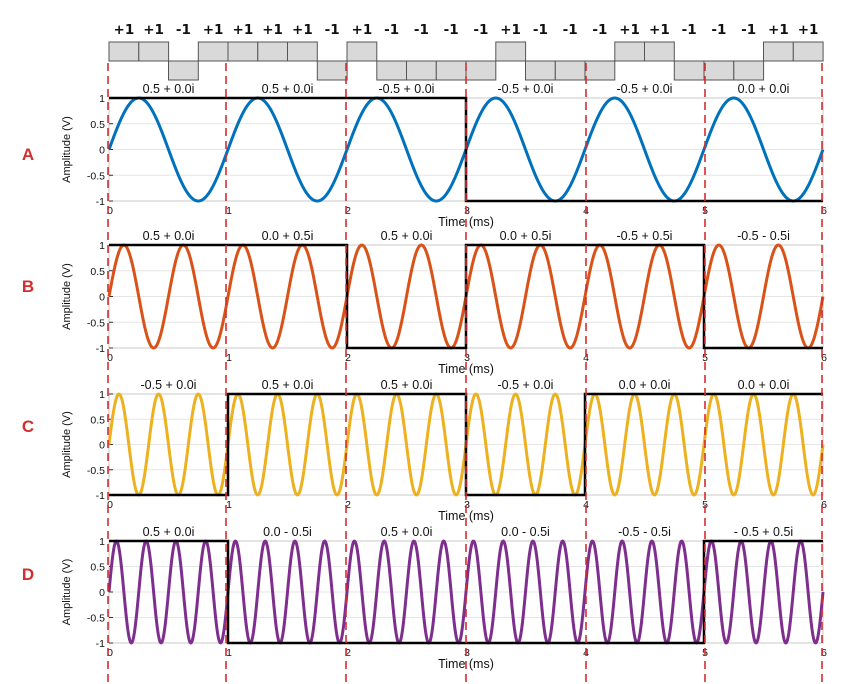  I want to click on symbol-value-label: 0.0 + 0.0i, so click(645, 385).